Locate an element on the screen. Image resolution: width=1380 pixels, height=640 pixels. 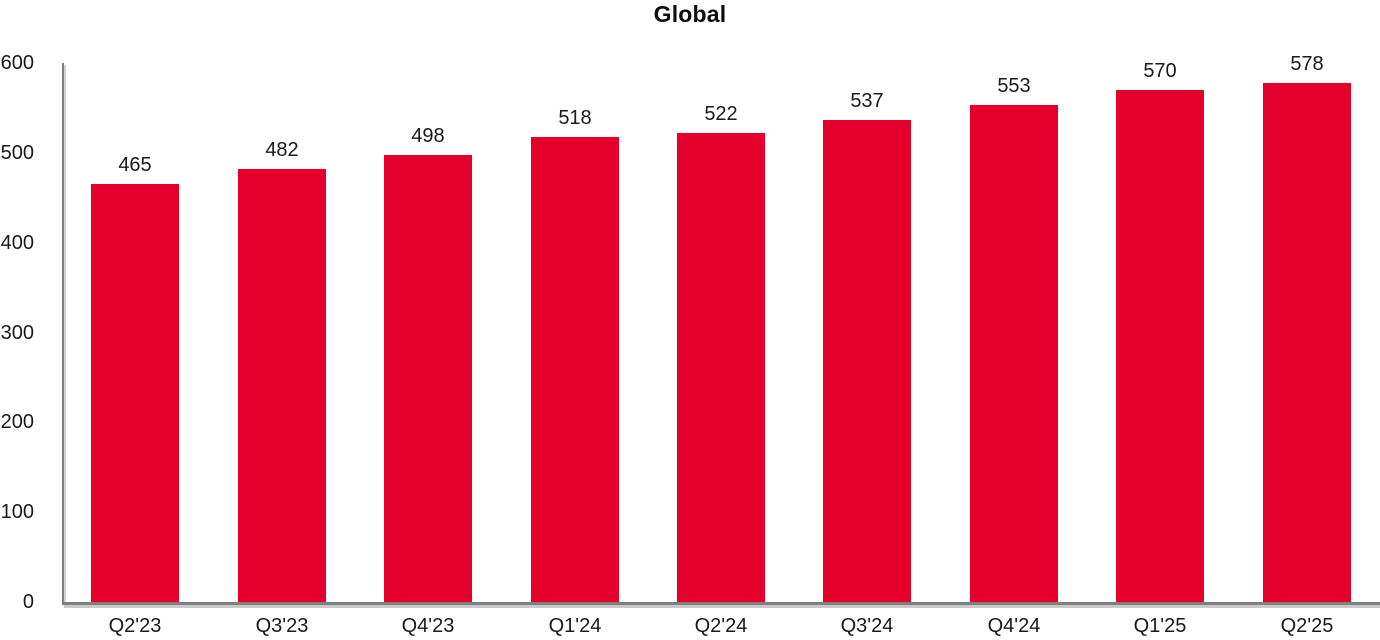
bar-value-label: 522 is located at coordinates (721, 114).